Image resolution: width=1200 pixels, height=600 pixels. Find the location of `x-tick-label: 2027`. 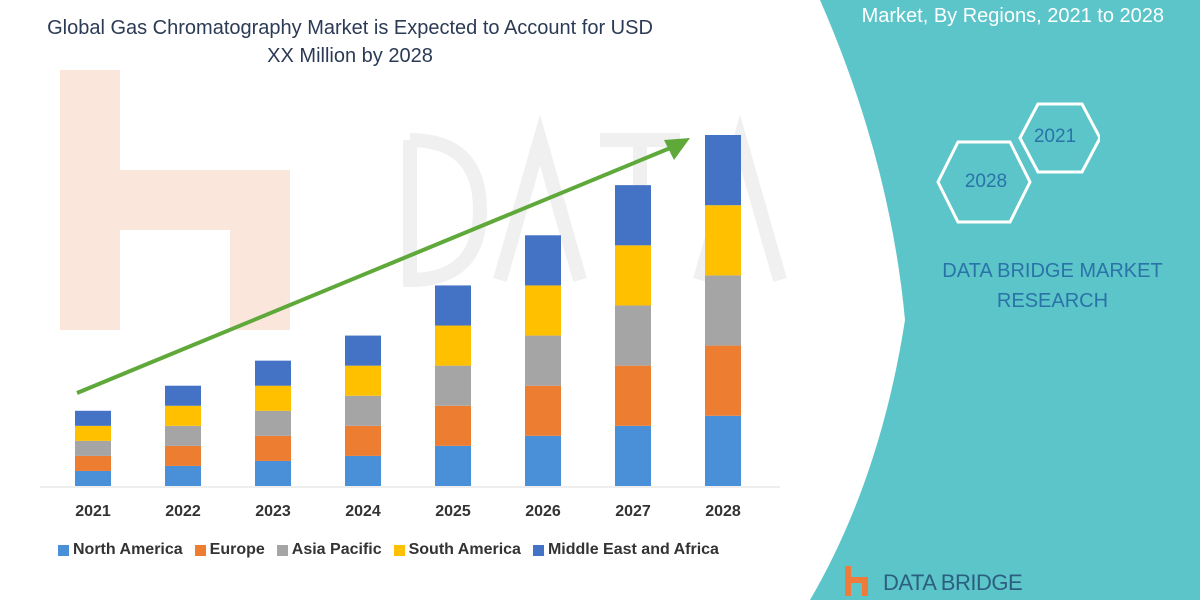

x-tick-label: 2027 is located at coordinates (633, 511).